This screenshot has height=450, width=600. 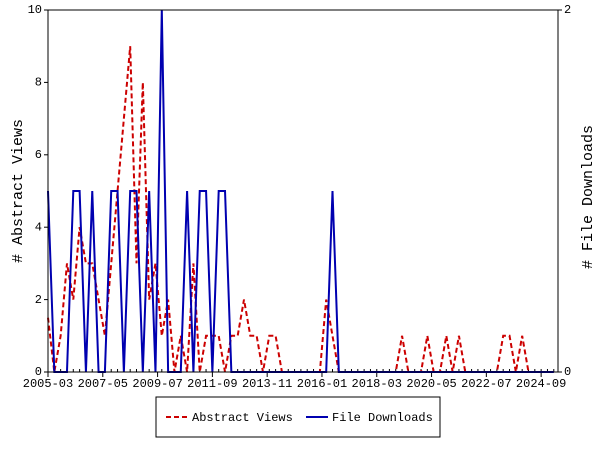 What do you see at coordinates (541, 384) in the screenshot?
I see `x-tick-label: 2024-09` at bounding box center [541, 384].